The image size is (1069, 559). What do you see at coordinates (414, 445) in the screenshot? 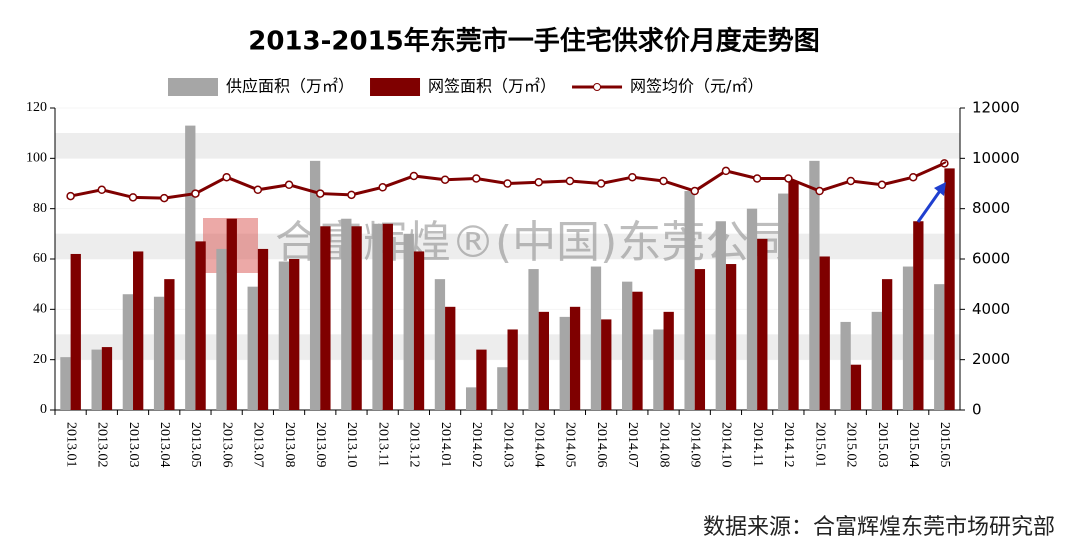
I see `x-tick-label: 2013.12` at bounding box center [414, 445].